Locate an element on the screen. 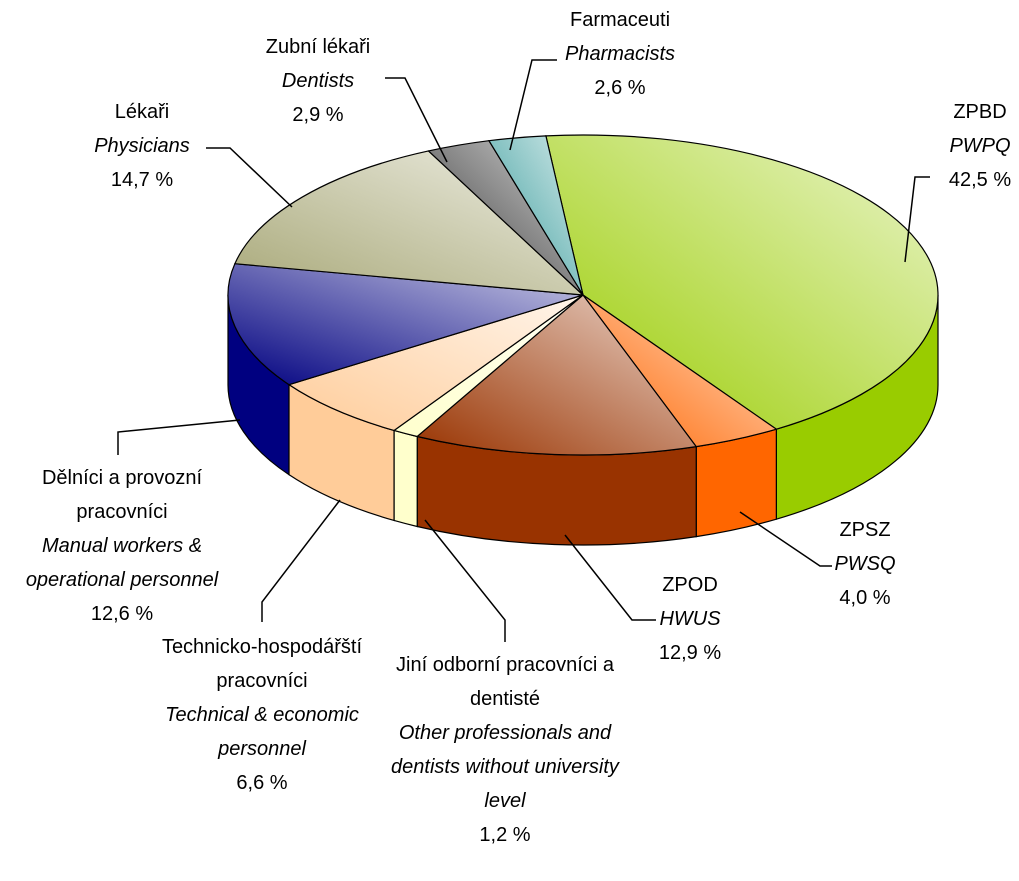 This screenshot has height=881, width=1019. value-label: 6,6 % is located at coordinates (262, 783).